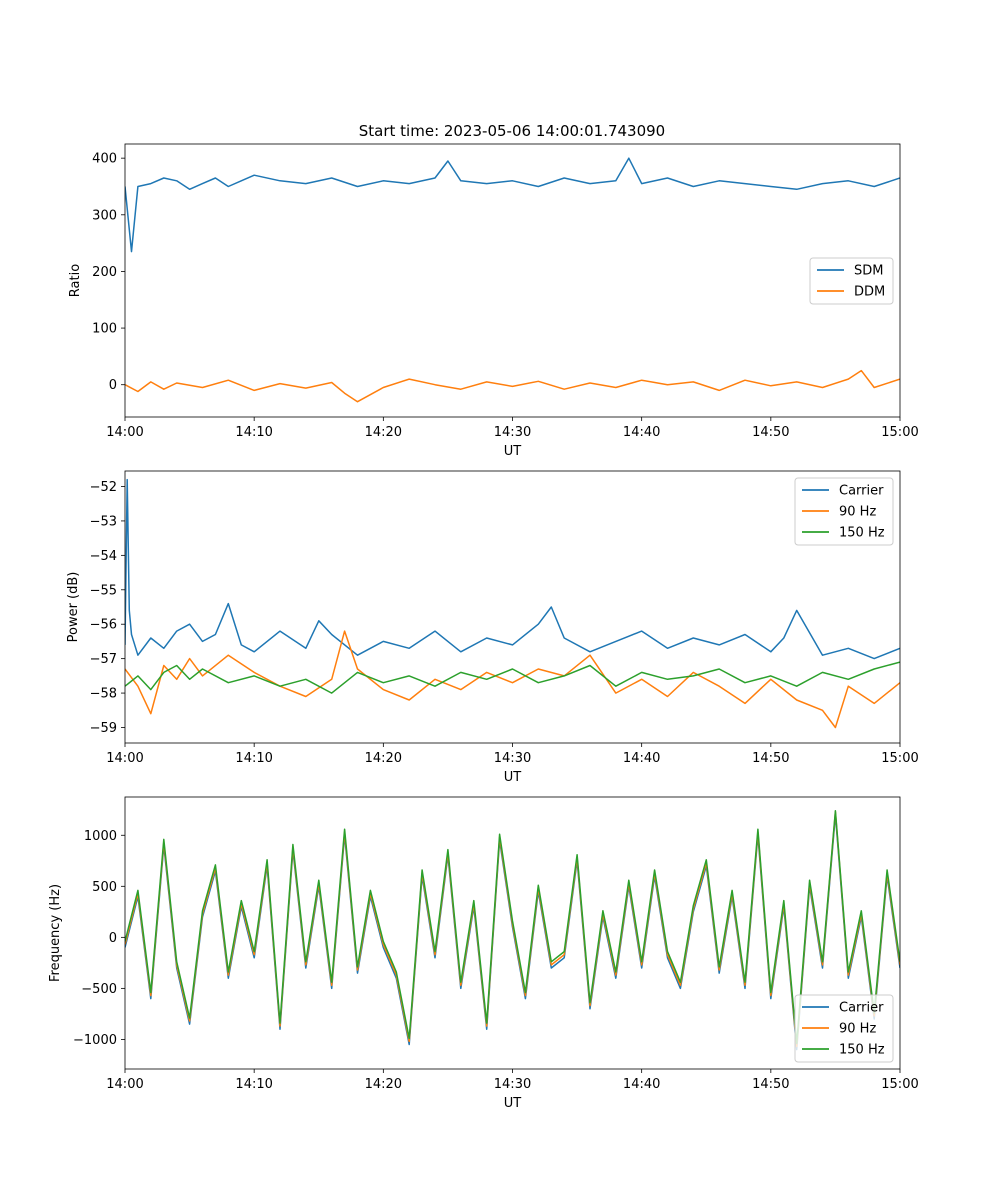 The image size is (1000, 1200). What do you see at coordinates (869, 292) in the screenshot?
I see `legend-label: DDM` at bounding box center [869, 292].